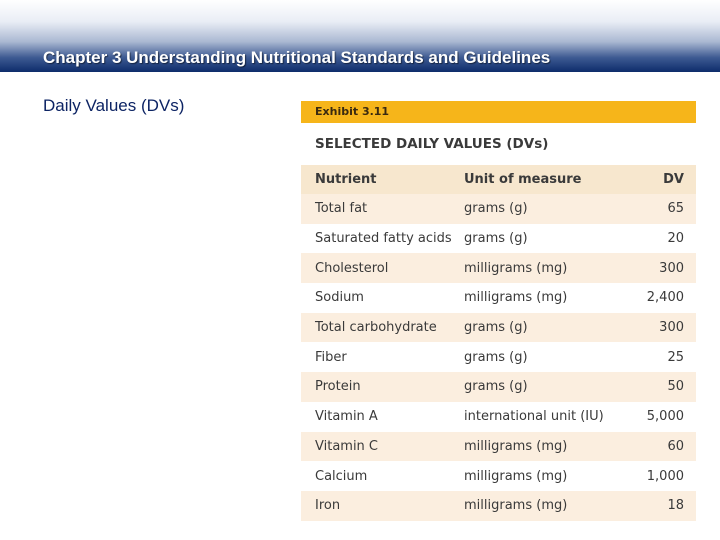  What do you see at coordinates (664, 476) in the screenshot?
I see `dv-cell: 1,000` at bounding box center [664, 476].